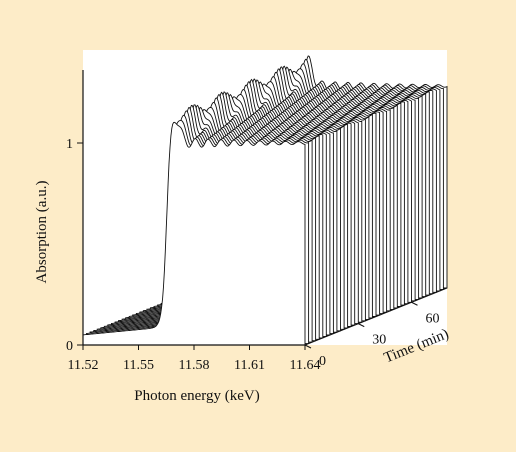 The image size is (516, 452). What do you see at coordinates (376, 316) in the screenshot?
I see `z-axis-line` at bounding box center [376, 316].